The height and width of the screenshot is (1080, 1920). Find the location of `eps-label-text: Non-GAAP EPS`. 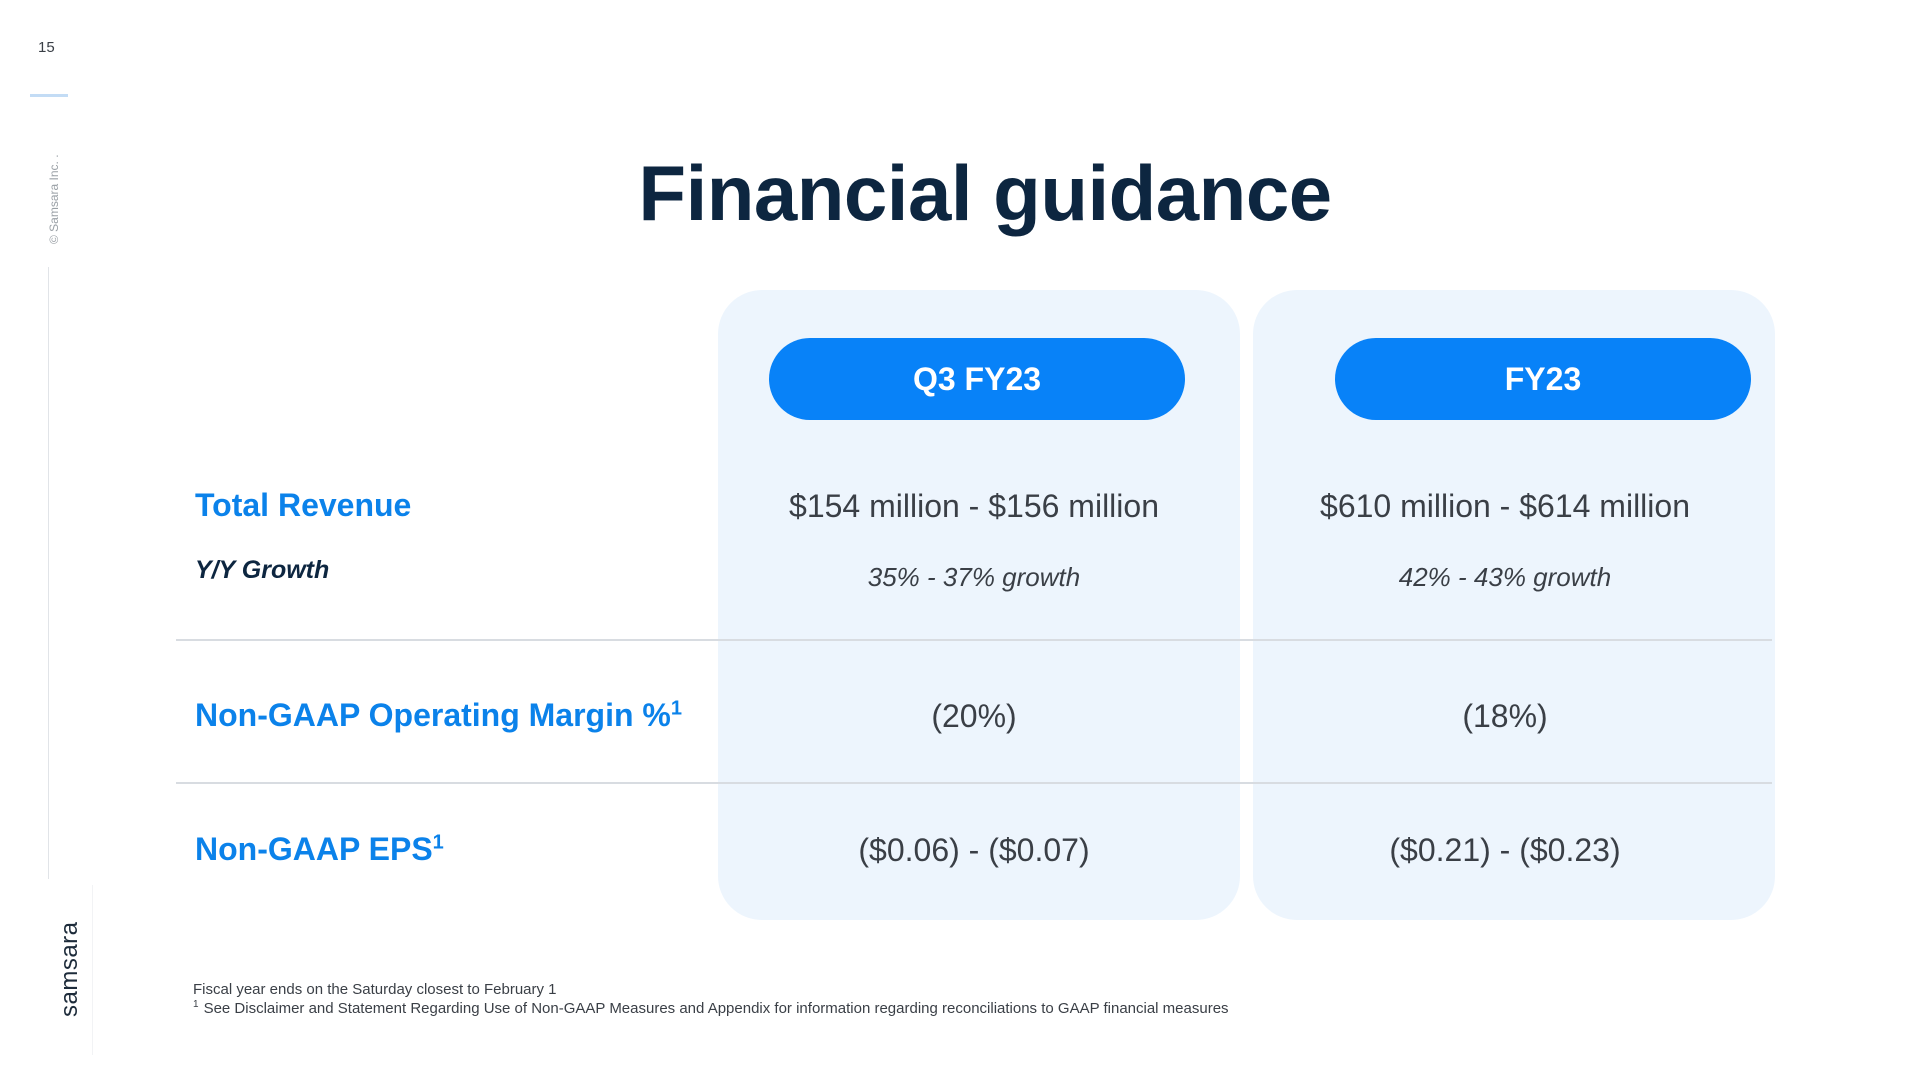

eps-label-text: Non-GAAP EPS is located at coordinates (314, 849).